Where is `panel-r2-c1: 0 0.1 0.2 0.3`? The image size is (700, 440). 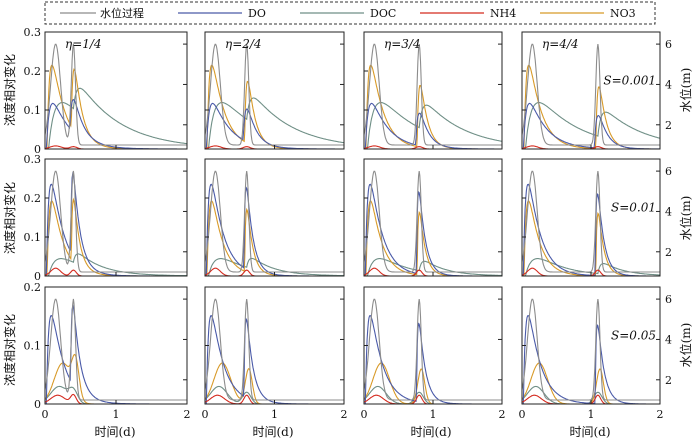 panel-r2-c1: 0 0.1 0.2 0.3 is located at coordinates (106, 218).